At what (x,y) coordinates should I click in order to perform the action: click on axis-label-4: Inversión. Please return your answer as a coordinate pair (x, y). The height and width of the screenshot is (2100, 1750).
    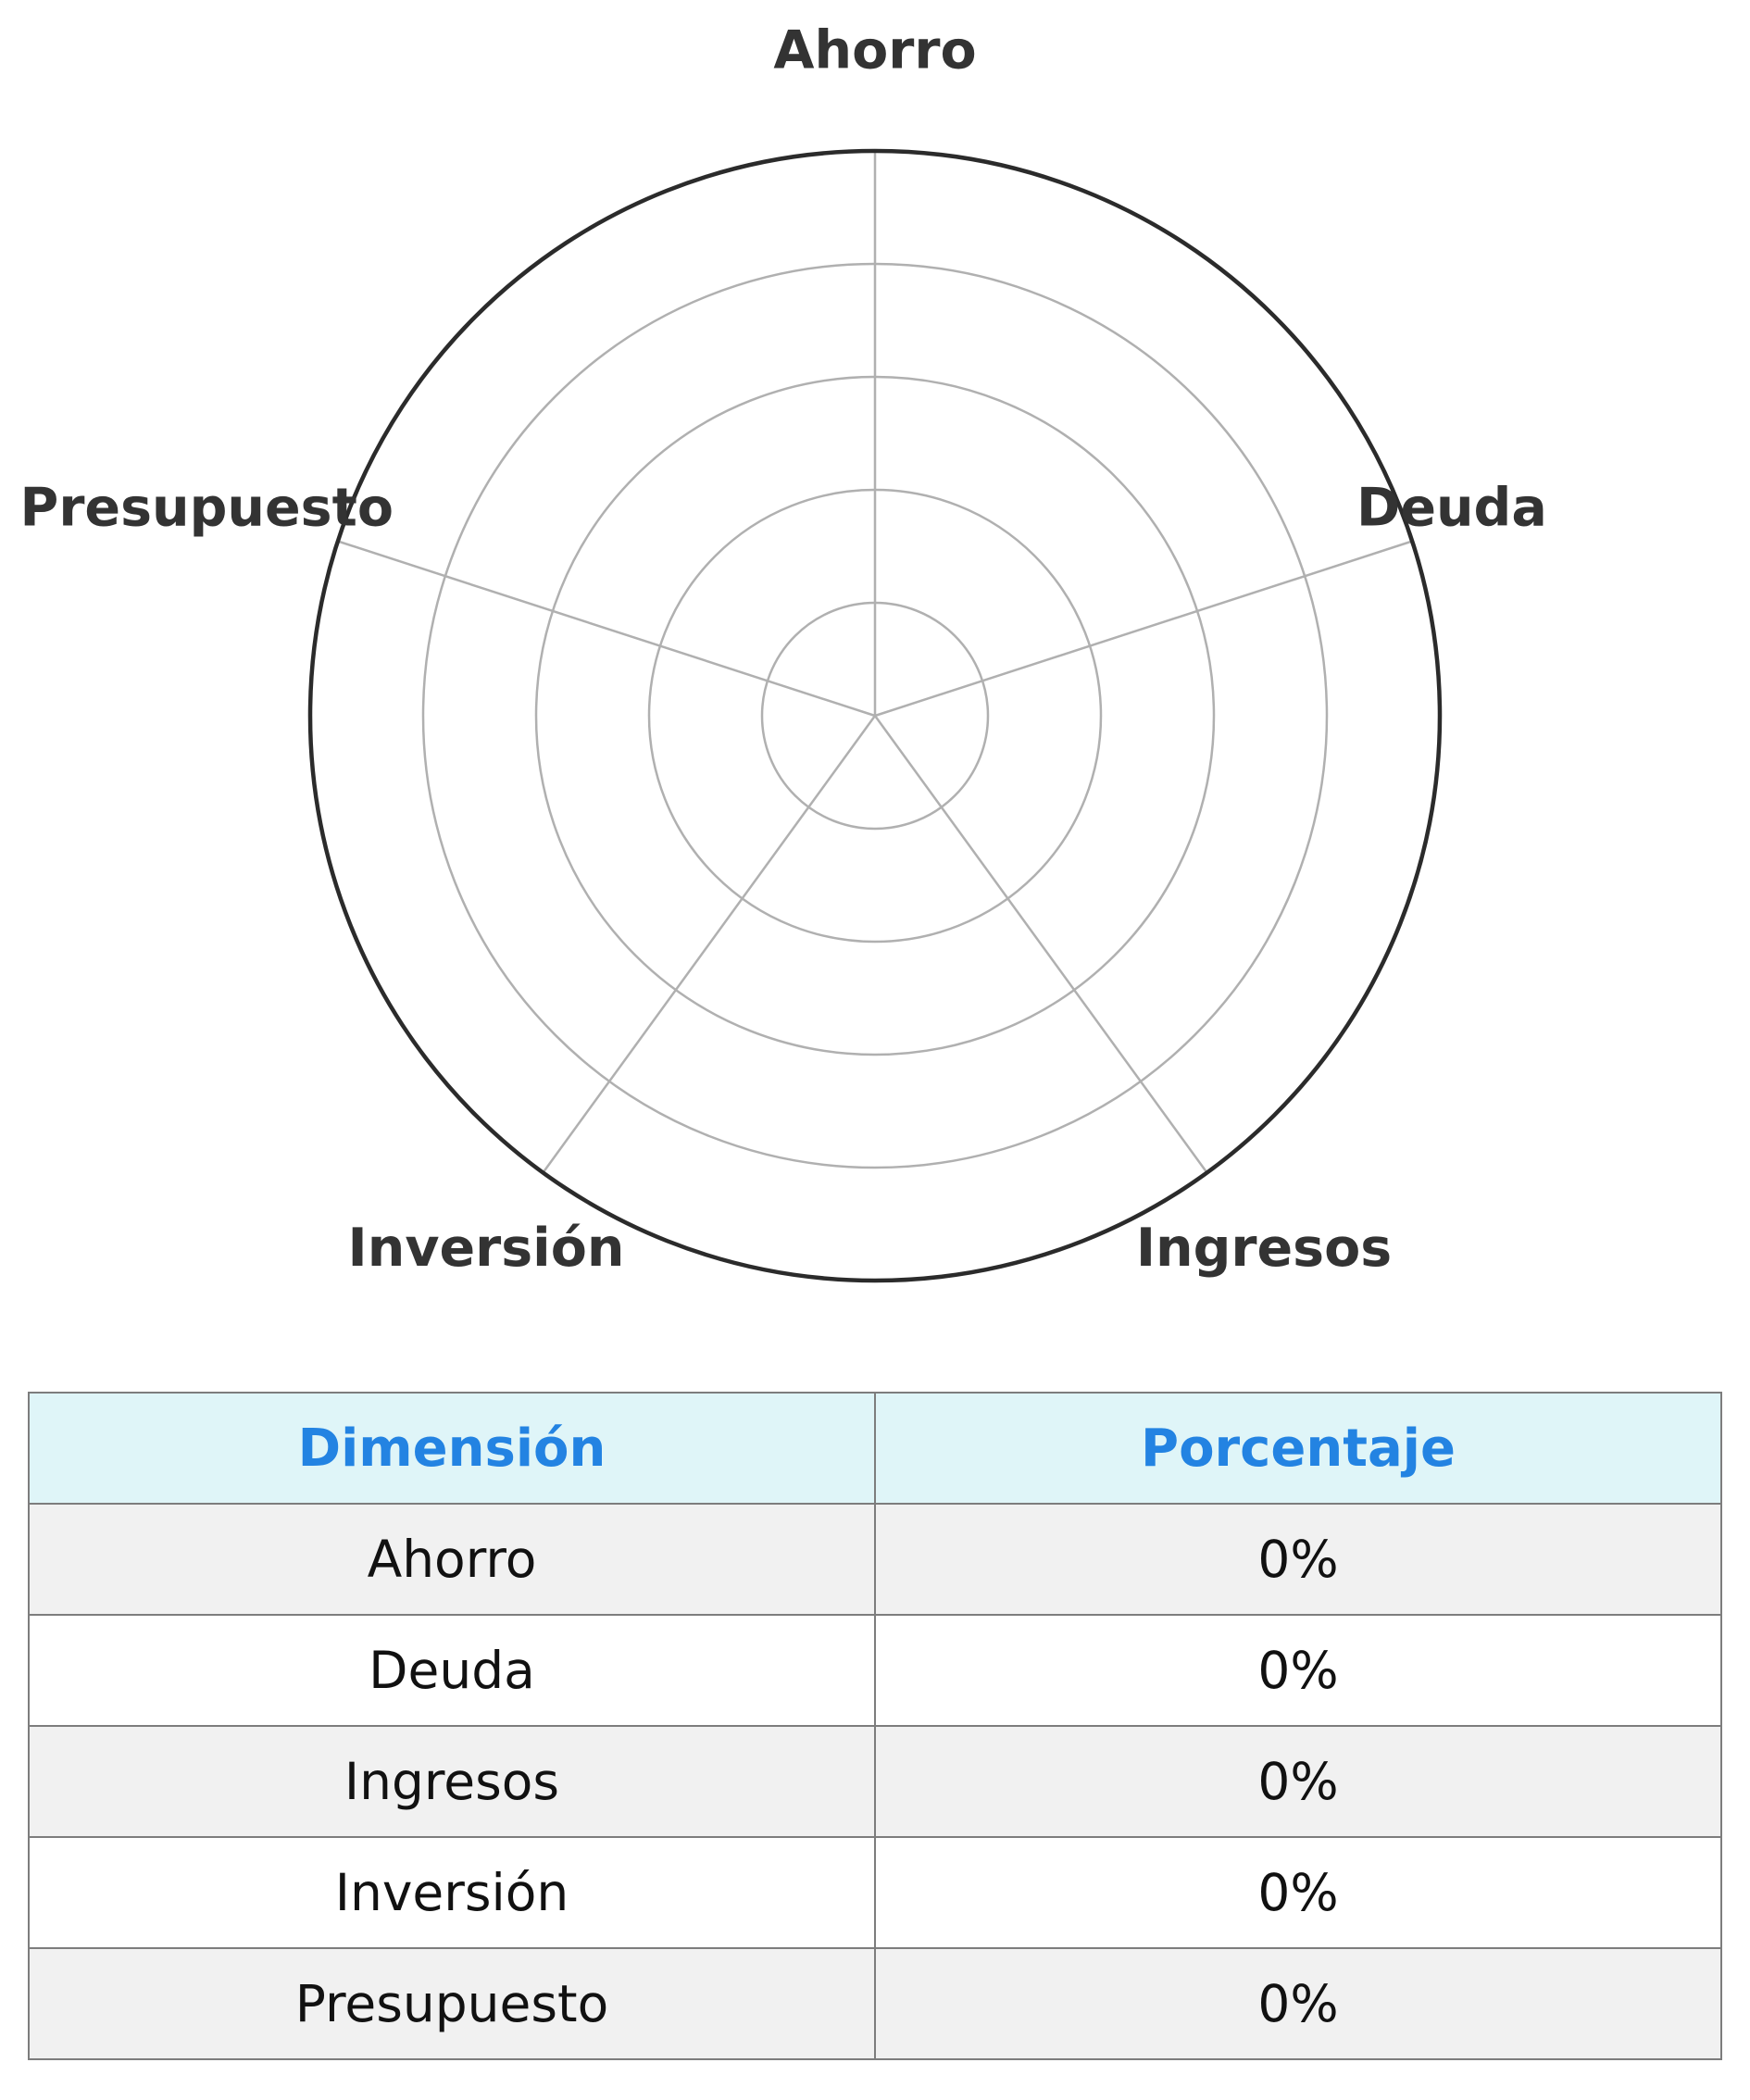
    Looking at the image, I should click on (487, 1248).